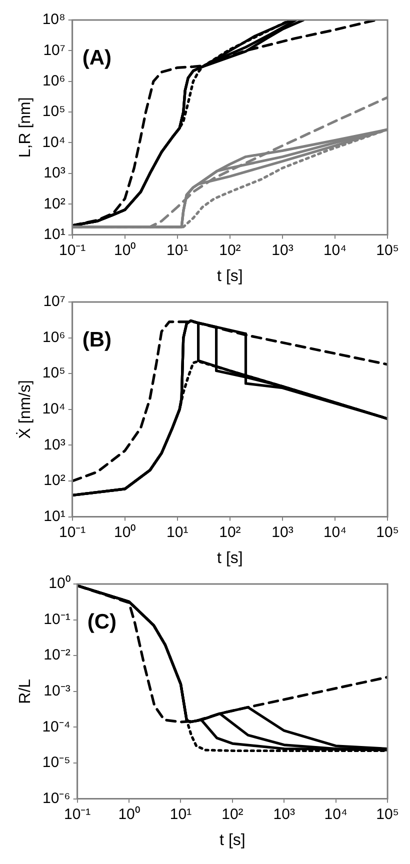 The width and height of the screenshot is (410, 864). Describe the element at coordinates (25, 691) in the screenshot. I see `y-axis-title: R/L` at that location.